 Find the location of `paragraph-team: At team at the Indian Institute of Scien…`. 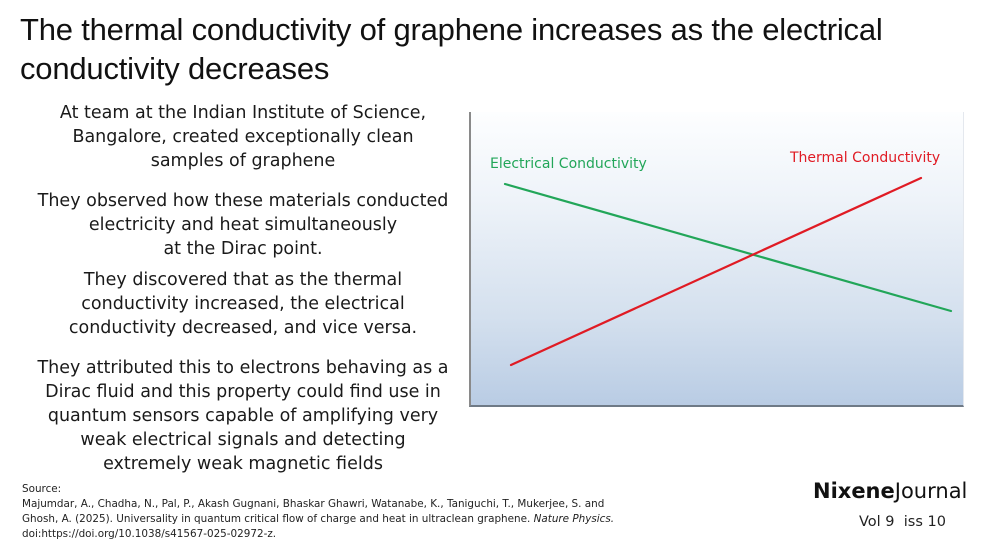

paragraph-team: At team at the Indian Institute of Scien… is located at coordinates (243, 137).